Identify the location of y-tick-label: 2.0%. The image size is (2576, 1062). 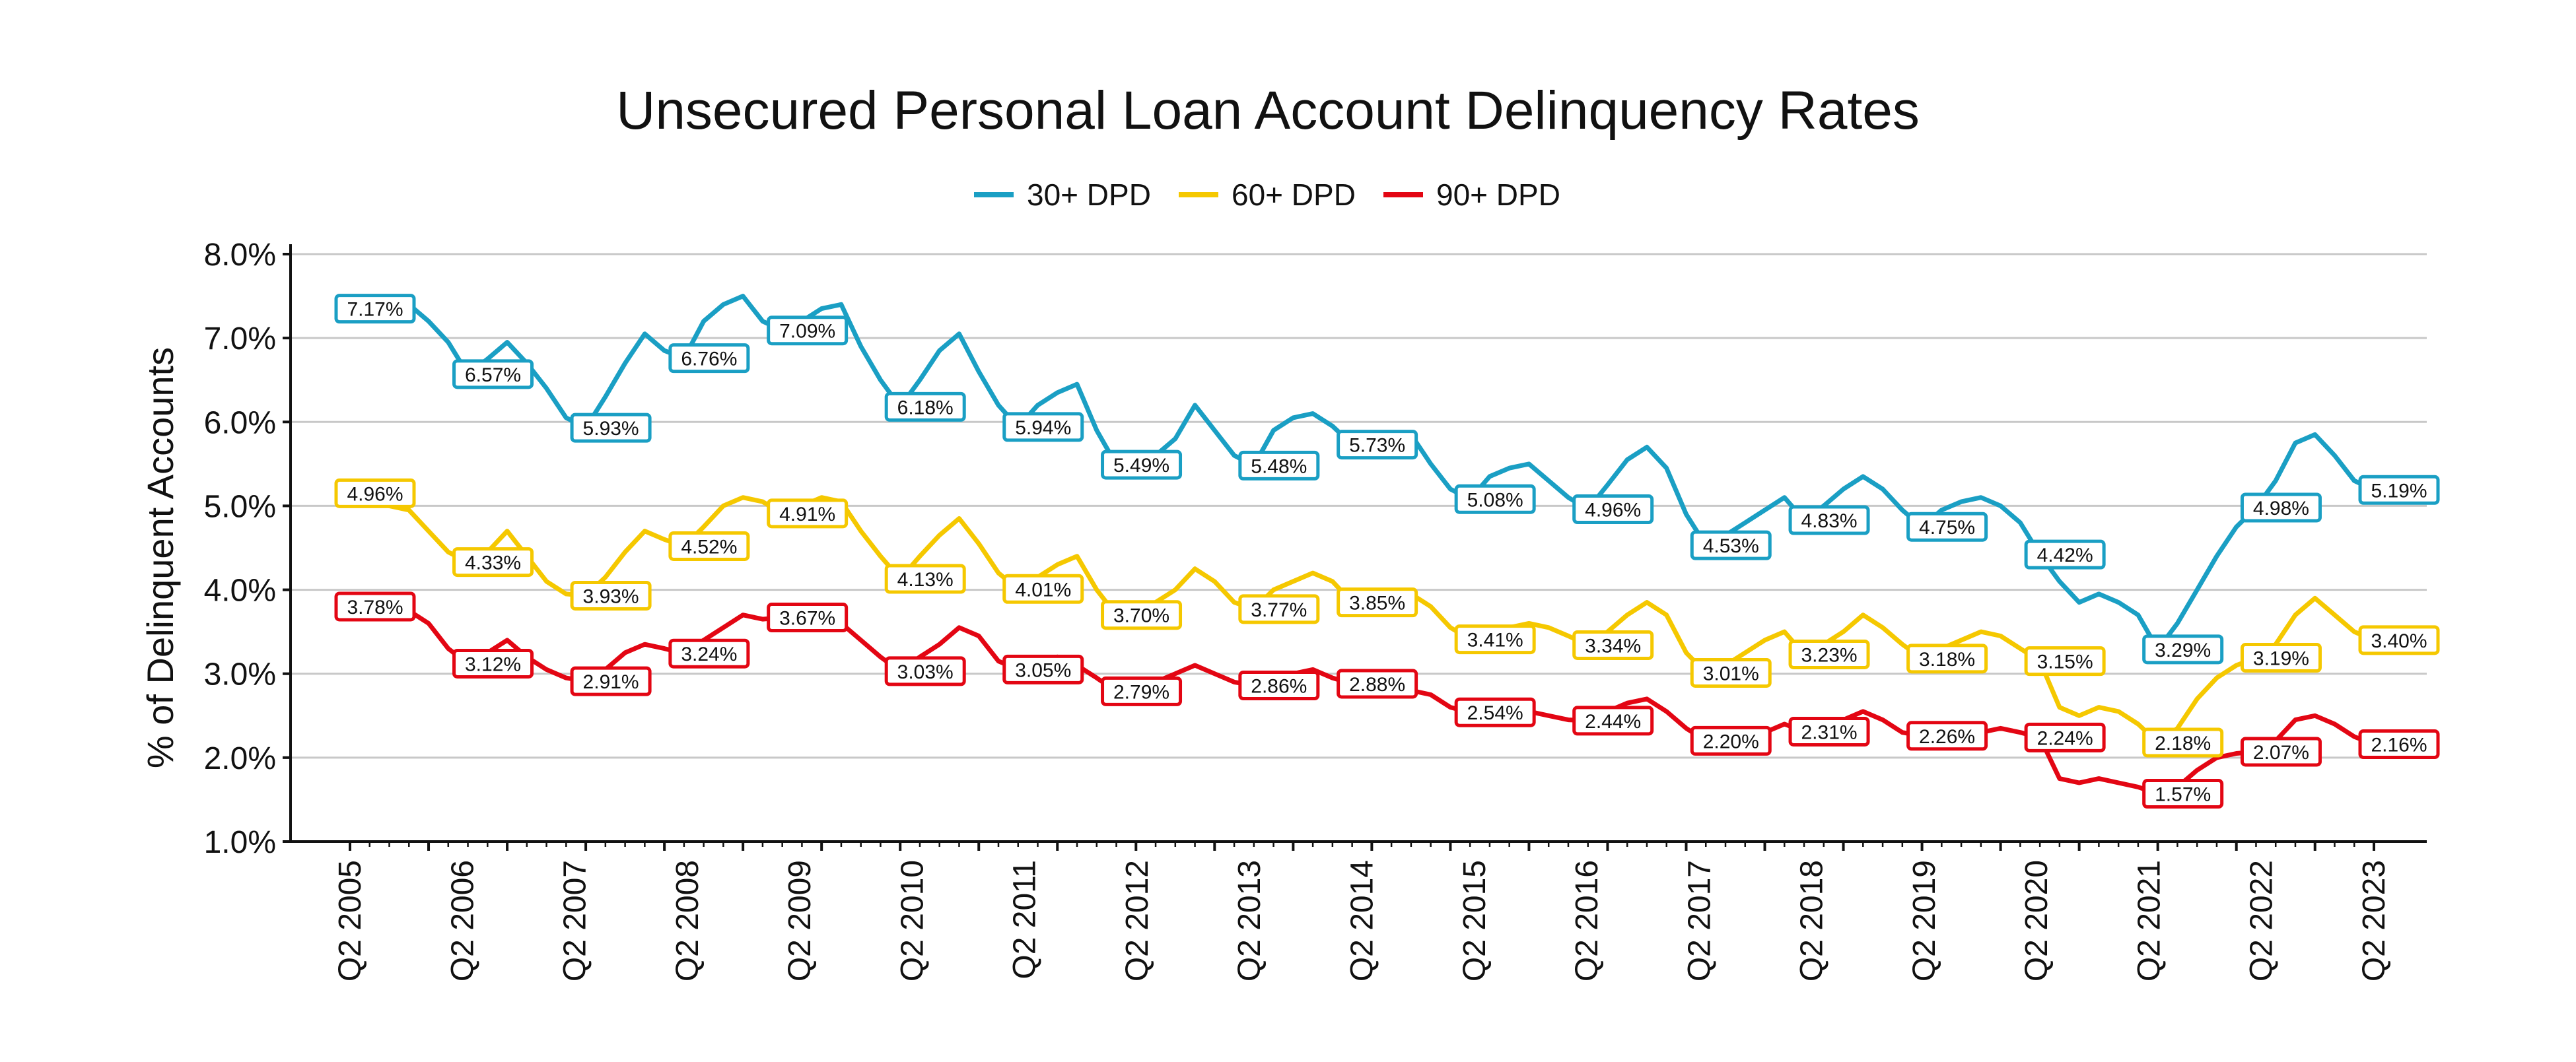
(240, 758).